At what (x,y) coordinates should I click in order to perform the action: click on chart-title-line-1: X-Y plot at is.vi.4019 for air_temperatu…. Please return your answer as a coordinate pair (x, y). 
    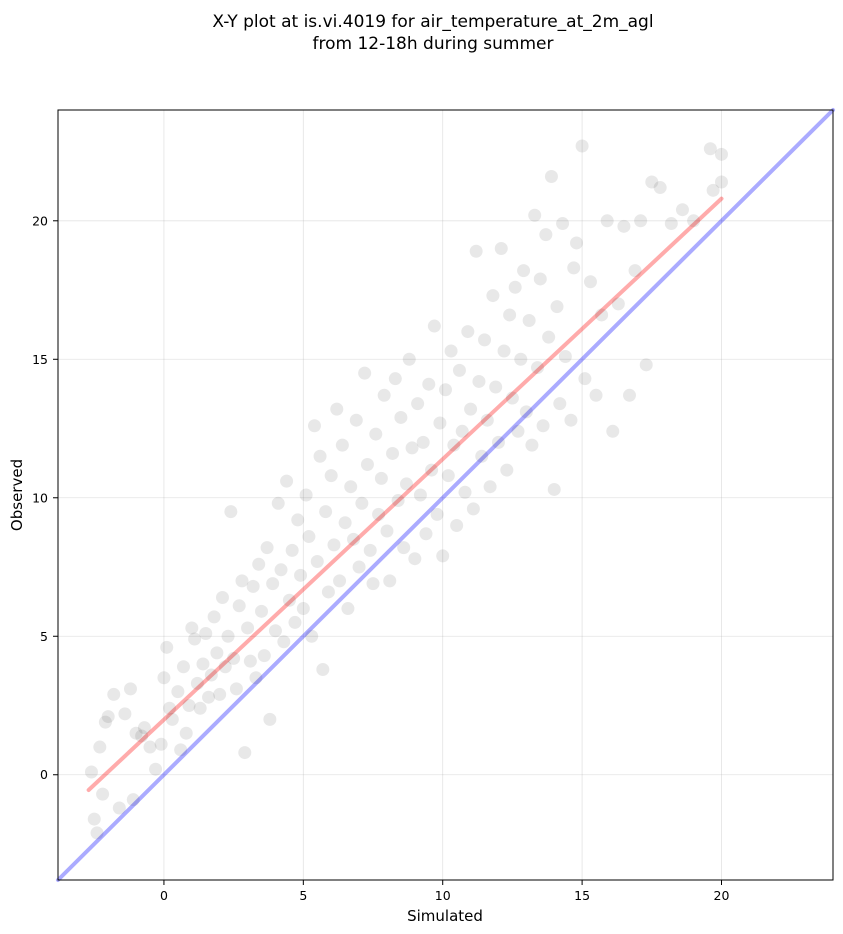
    Looking at the image, I should click on (432, 22).